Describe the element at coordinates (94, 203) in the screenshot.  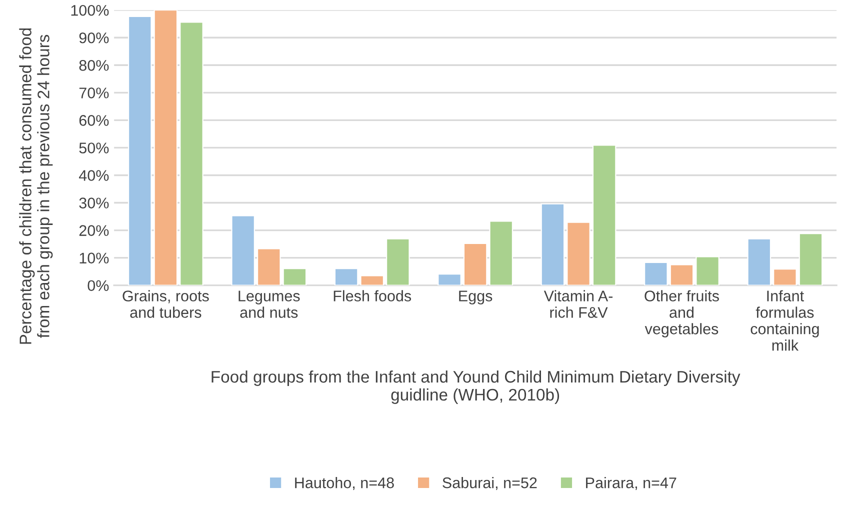
I see `y-tick-label: 30%` at that location.